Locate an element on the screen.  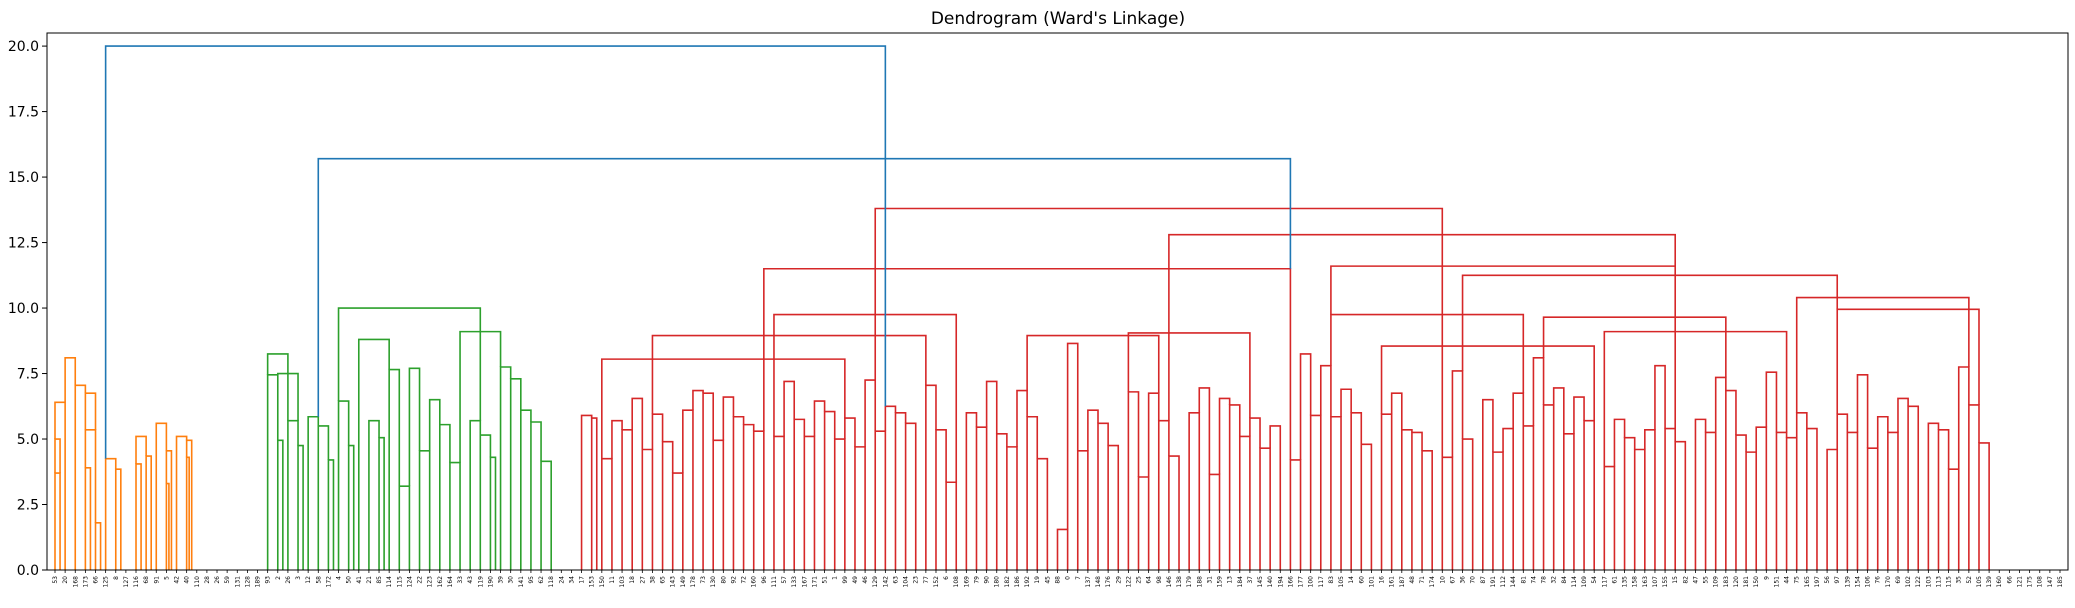
leaf-label: 184 is located at coordinates (1240, 582).